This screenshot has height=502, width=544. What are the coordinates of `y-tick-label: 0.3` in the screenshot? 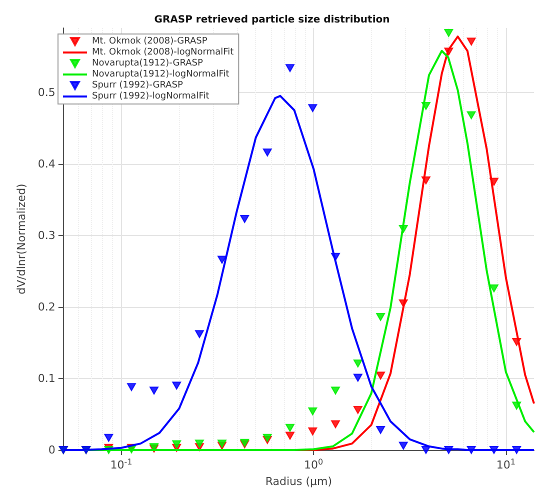 It's located at (47, 235).